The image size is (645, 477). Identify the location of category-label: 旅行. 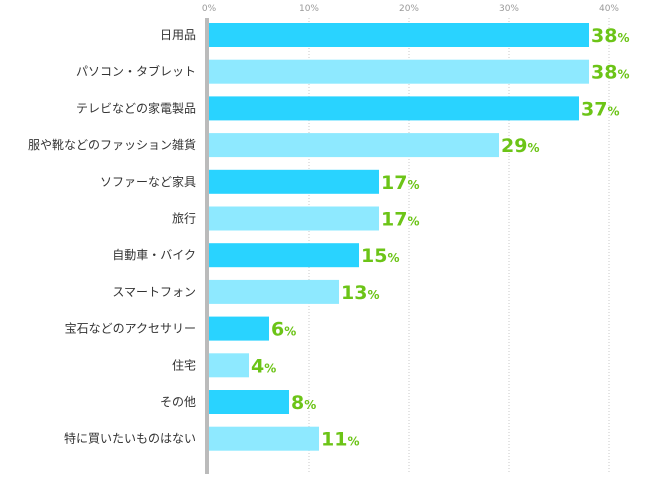
(184, 219).